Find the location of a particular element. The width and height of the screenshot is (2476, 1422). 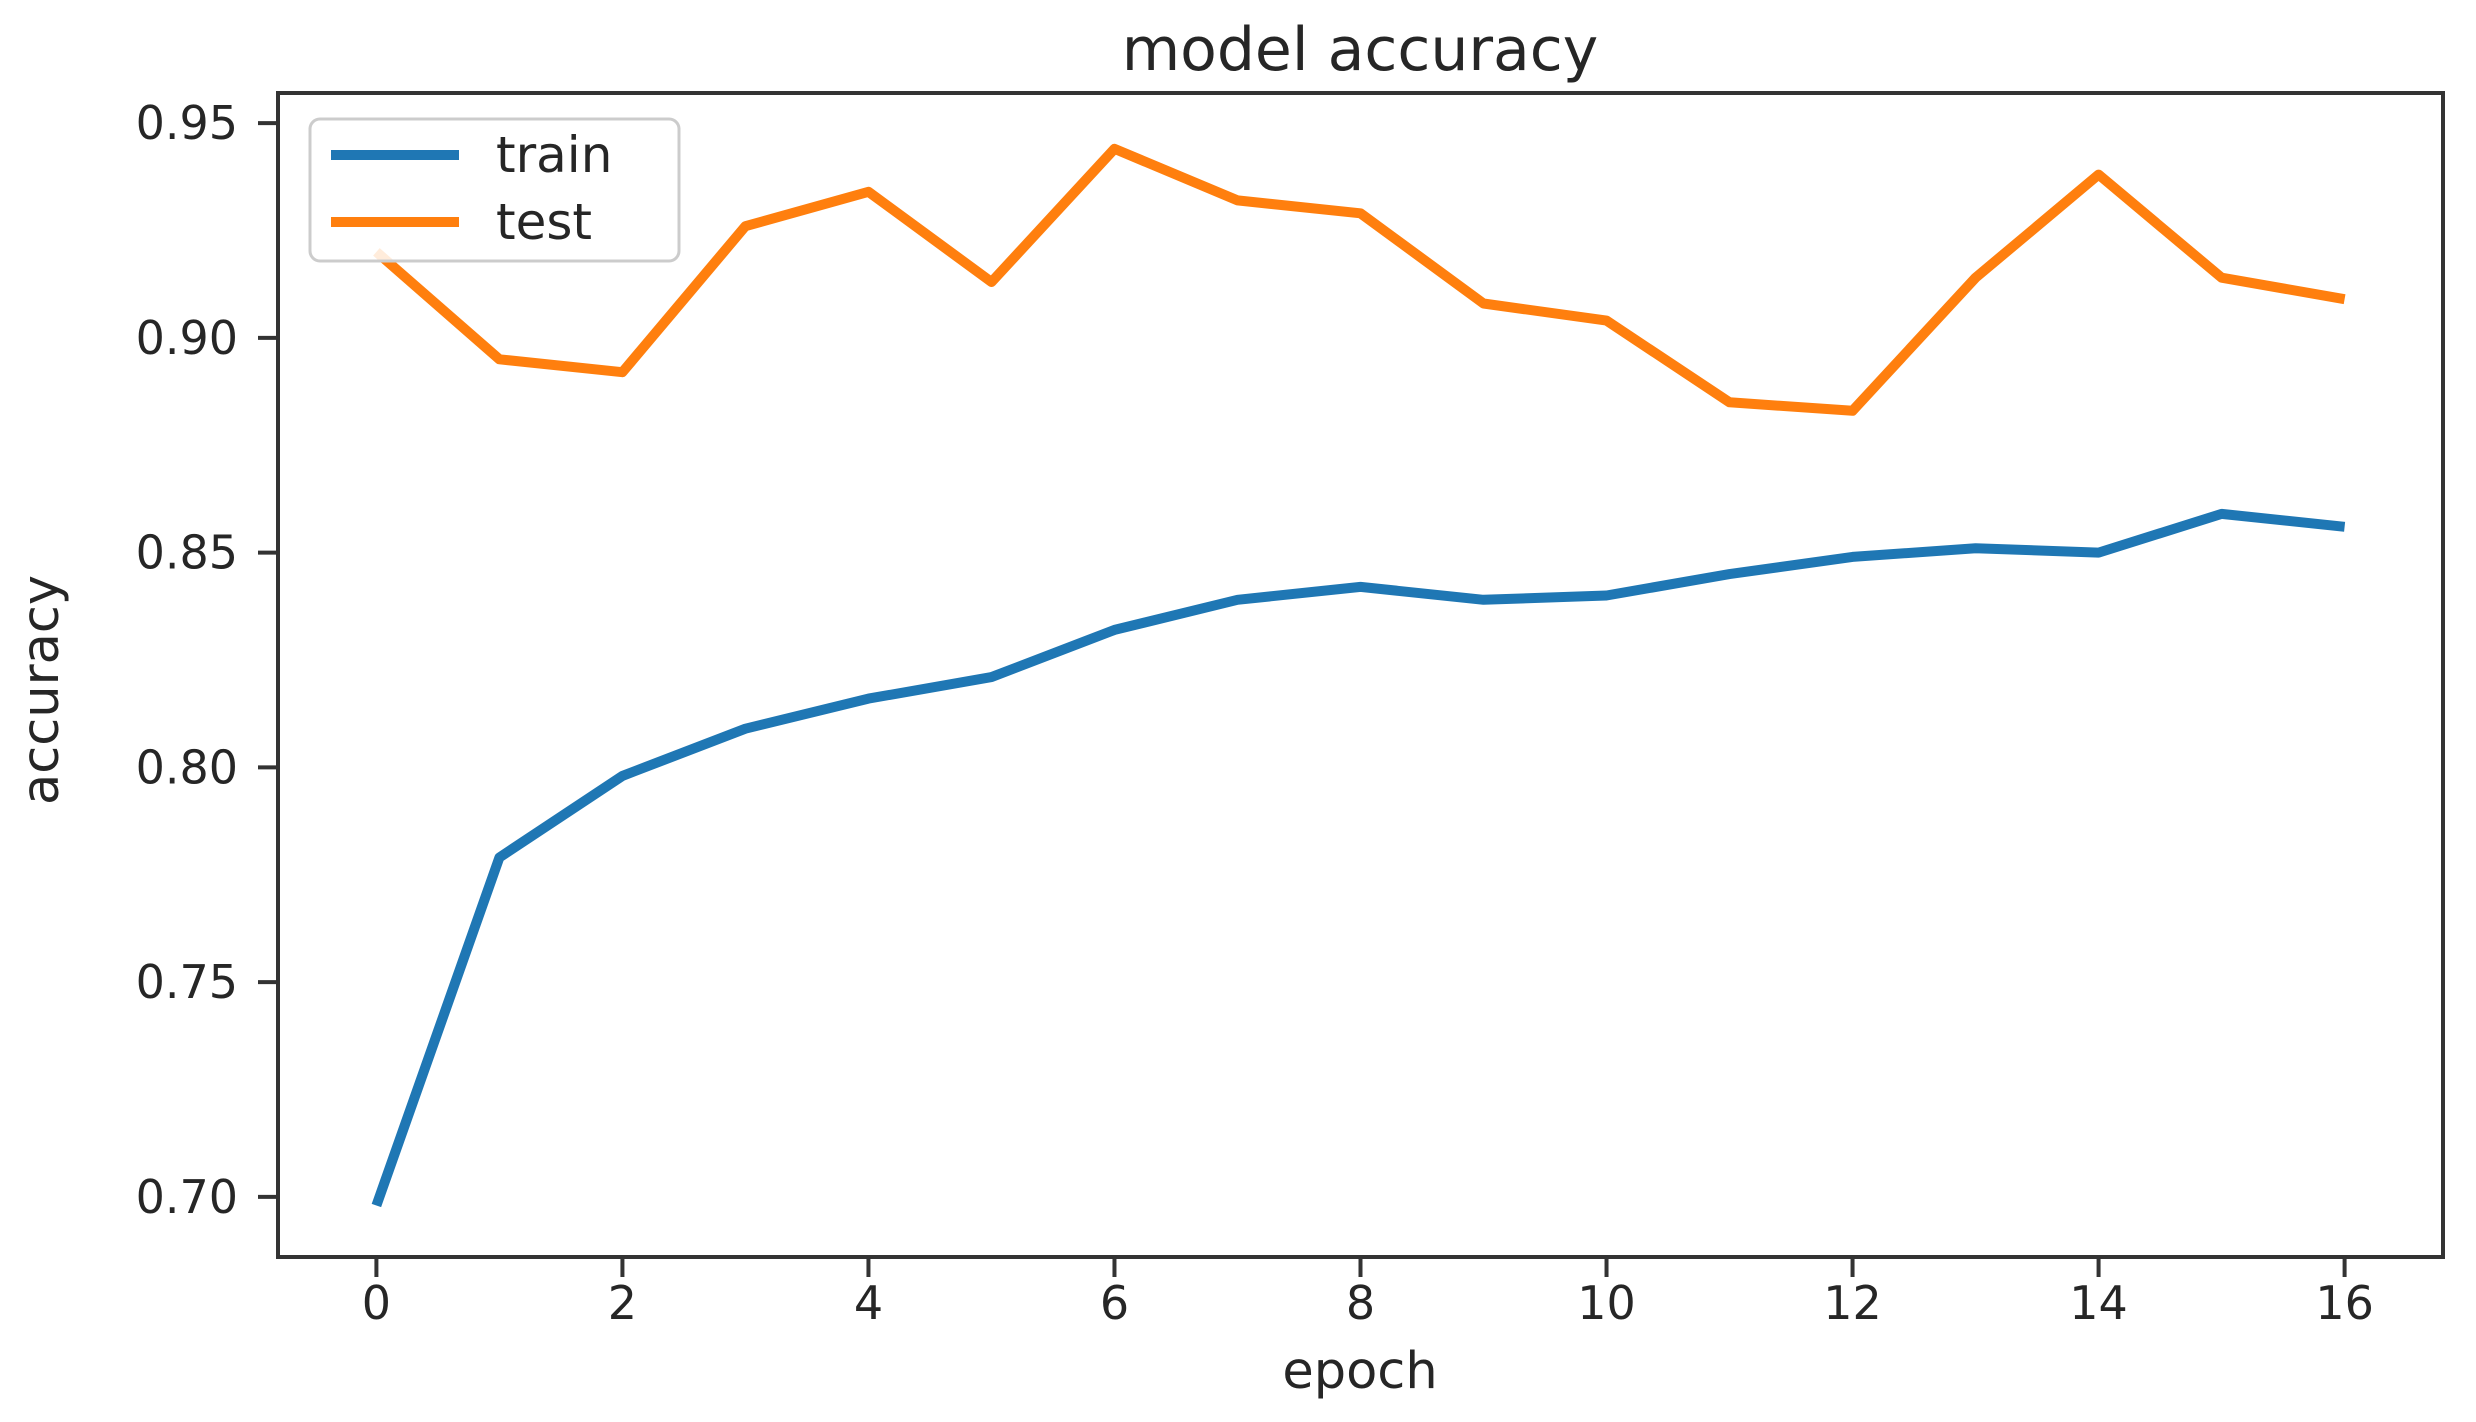

y-tick-label-0.85: 0.85 is located at coordinates (187, 553).